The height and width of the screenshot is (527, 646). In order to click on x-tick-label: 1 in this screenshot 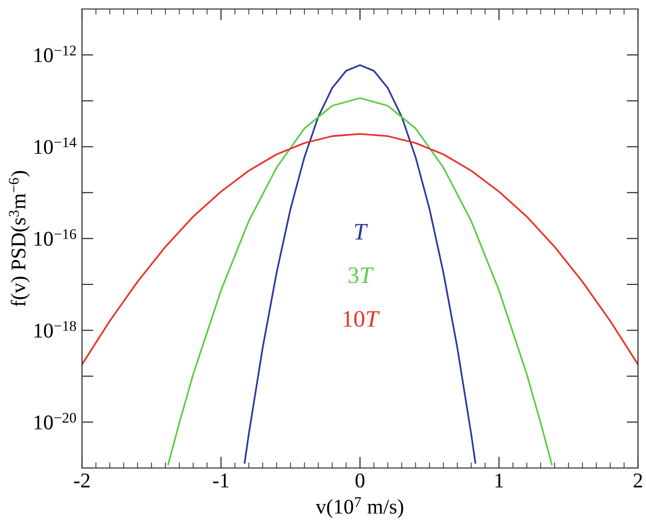, I will do `click(499, 481)`.